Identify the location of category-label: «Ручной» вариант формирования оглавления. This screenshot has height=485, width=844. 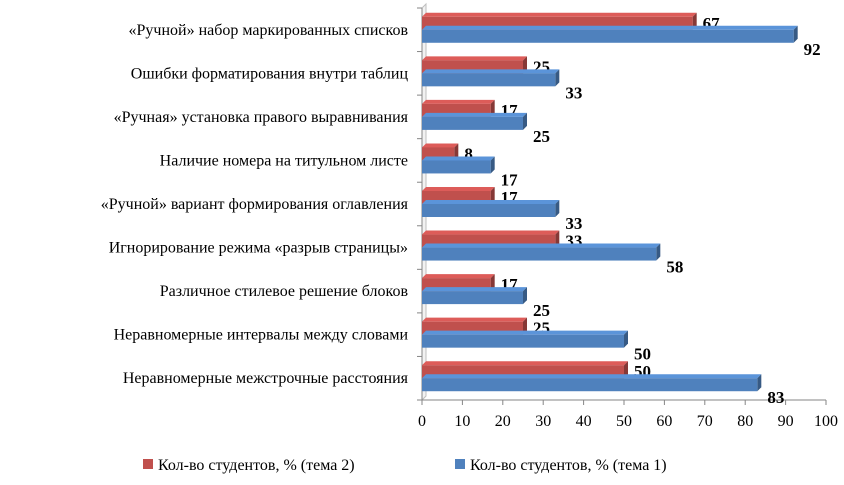
(255, 204).